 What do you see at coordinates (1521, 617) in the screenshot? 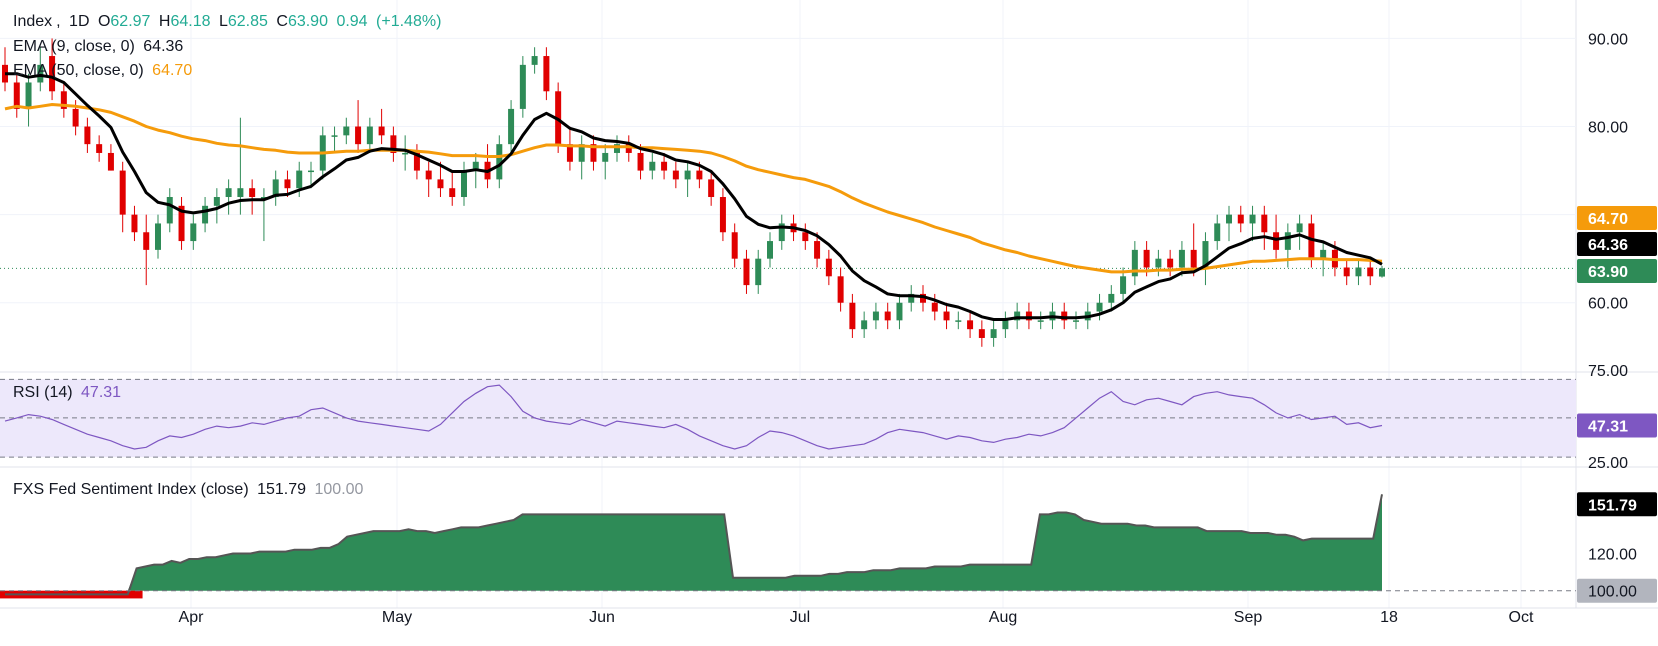
I see `time-axis-label: Oct` at bounding box center [1521, 617].